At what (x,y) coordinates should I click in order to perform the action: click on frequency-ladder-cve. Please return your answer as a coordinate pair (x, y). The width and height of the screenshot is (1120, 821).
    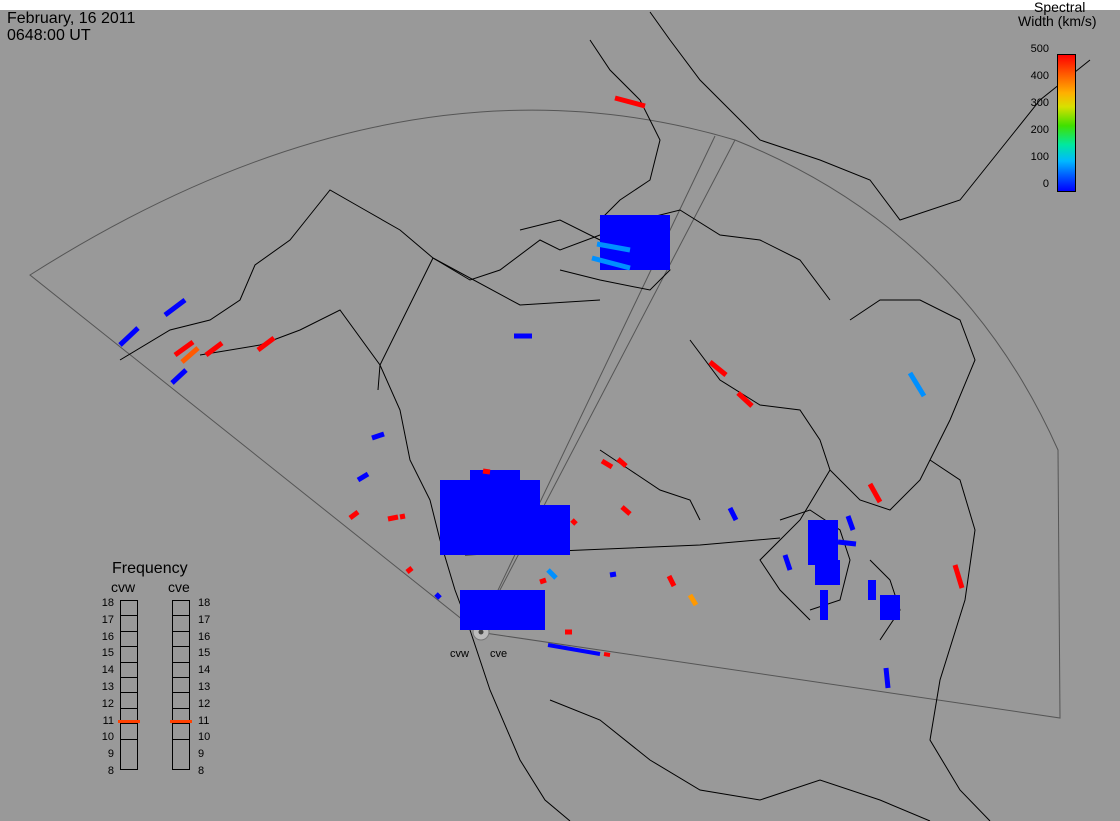
    Looking at the image, I should click on (181, 685).